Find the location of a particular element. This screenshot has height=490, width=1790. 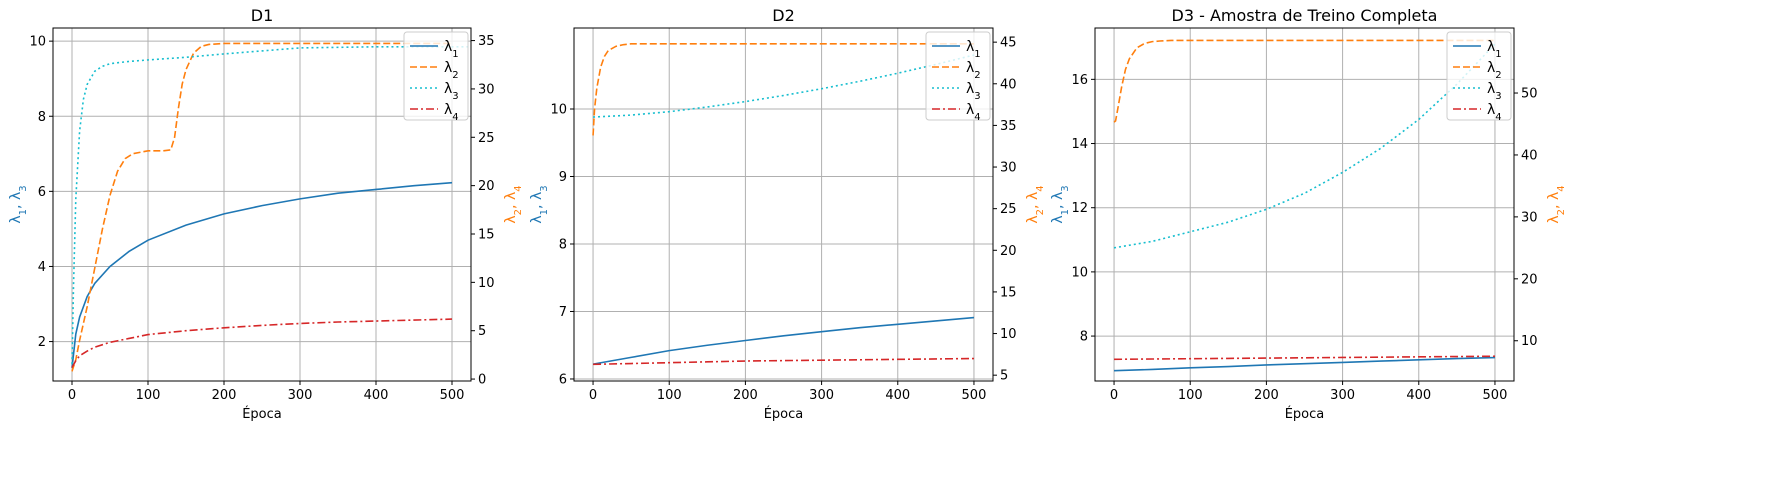

y-left-tick-label: 14 is located at coordinates (1079, 144).